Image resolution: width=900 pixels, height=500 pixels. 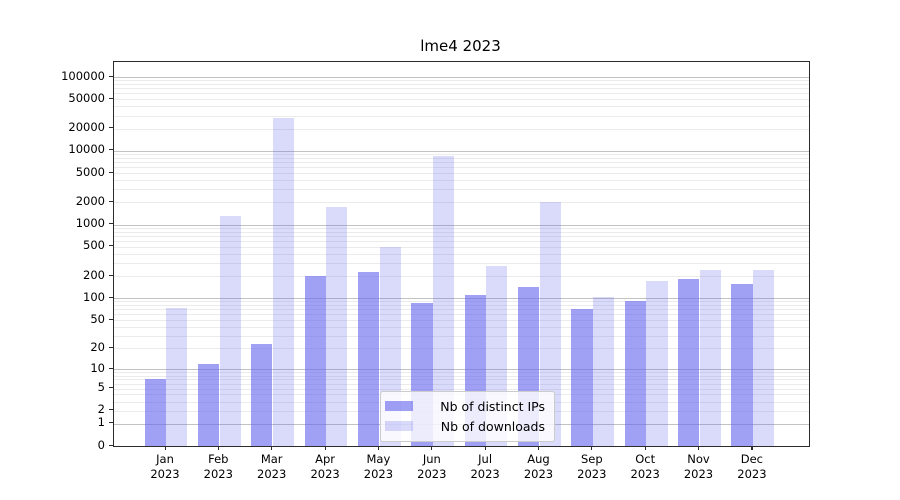 I want to click on bar-distinct-ips-mar, so click(x=262, y=395).